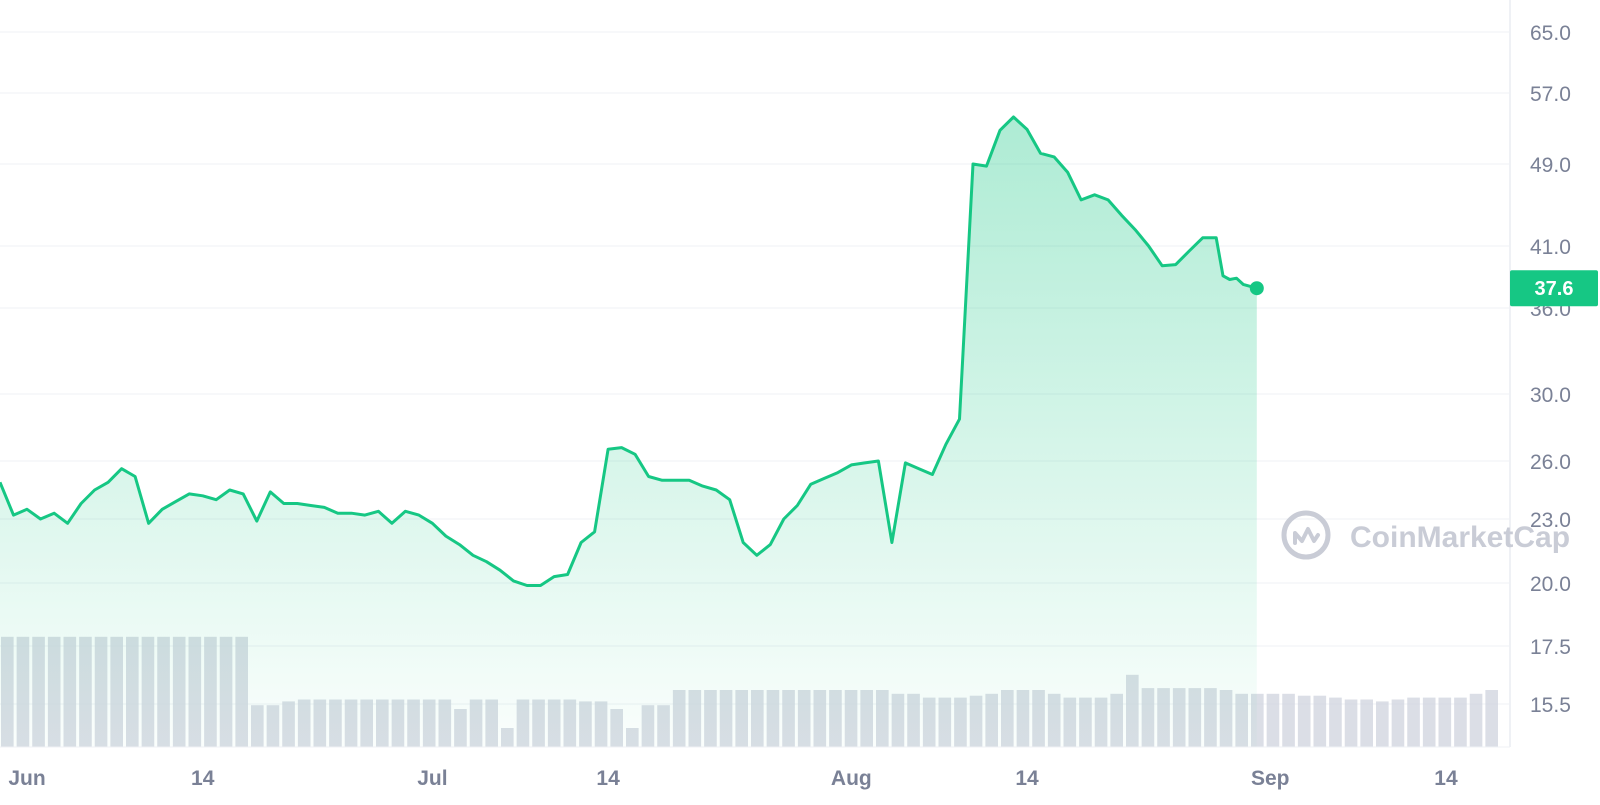 The width and height of the screenshot is (1600, 805). I want to click on last-price-badge: 37.6, so click(1554, 288).